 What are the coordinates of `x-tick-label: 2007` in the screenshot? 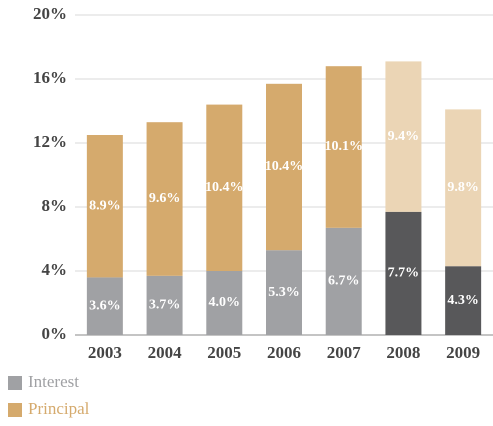 It's located at (344, 352).